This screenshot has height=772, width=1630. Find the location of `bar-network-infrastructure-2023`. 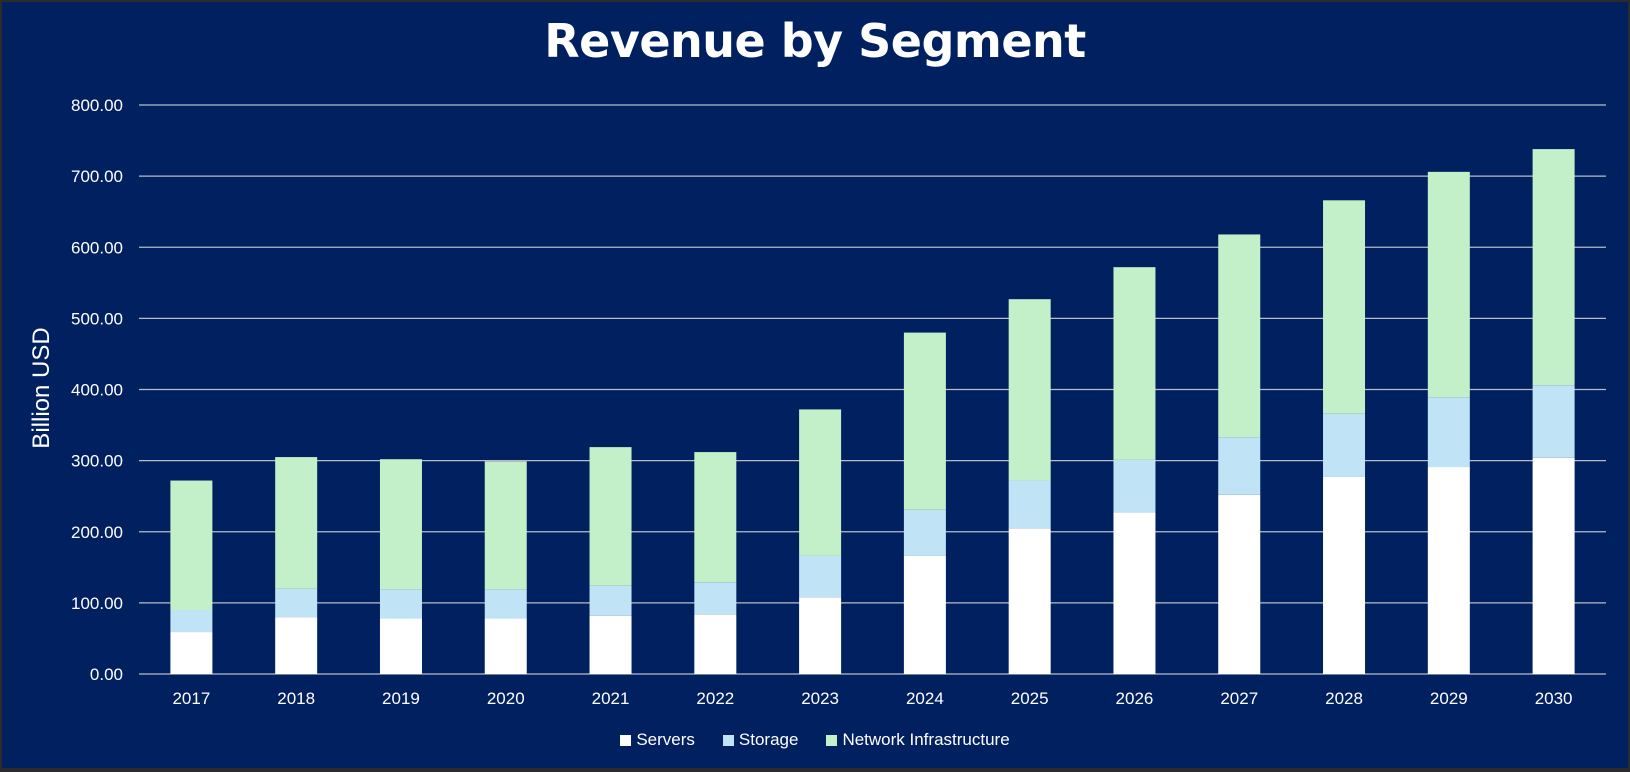

bar-network-infrastructure-2023 is located at coordinates (820, 482).